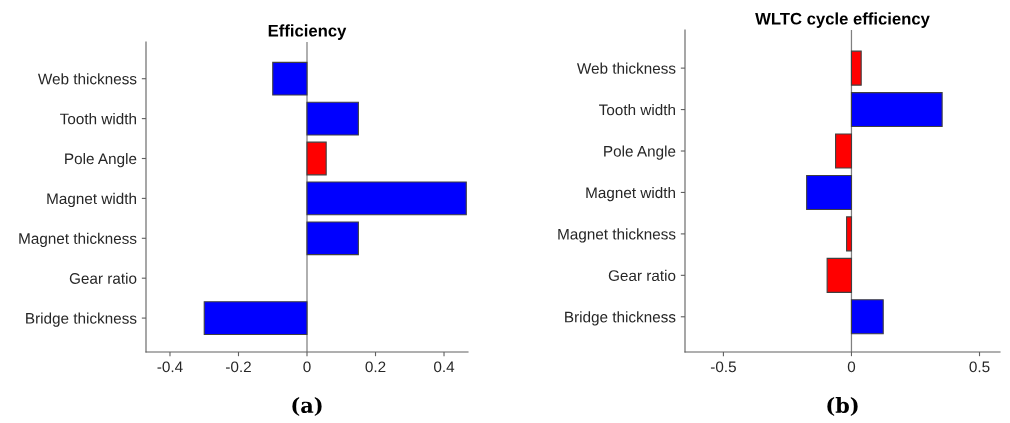 The image size is (1010, 423). I want to click on chart-title: Efficiency, so click(307, 32).